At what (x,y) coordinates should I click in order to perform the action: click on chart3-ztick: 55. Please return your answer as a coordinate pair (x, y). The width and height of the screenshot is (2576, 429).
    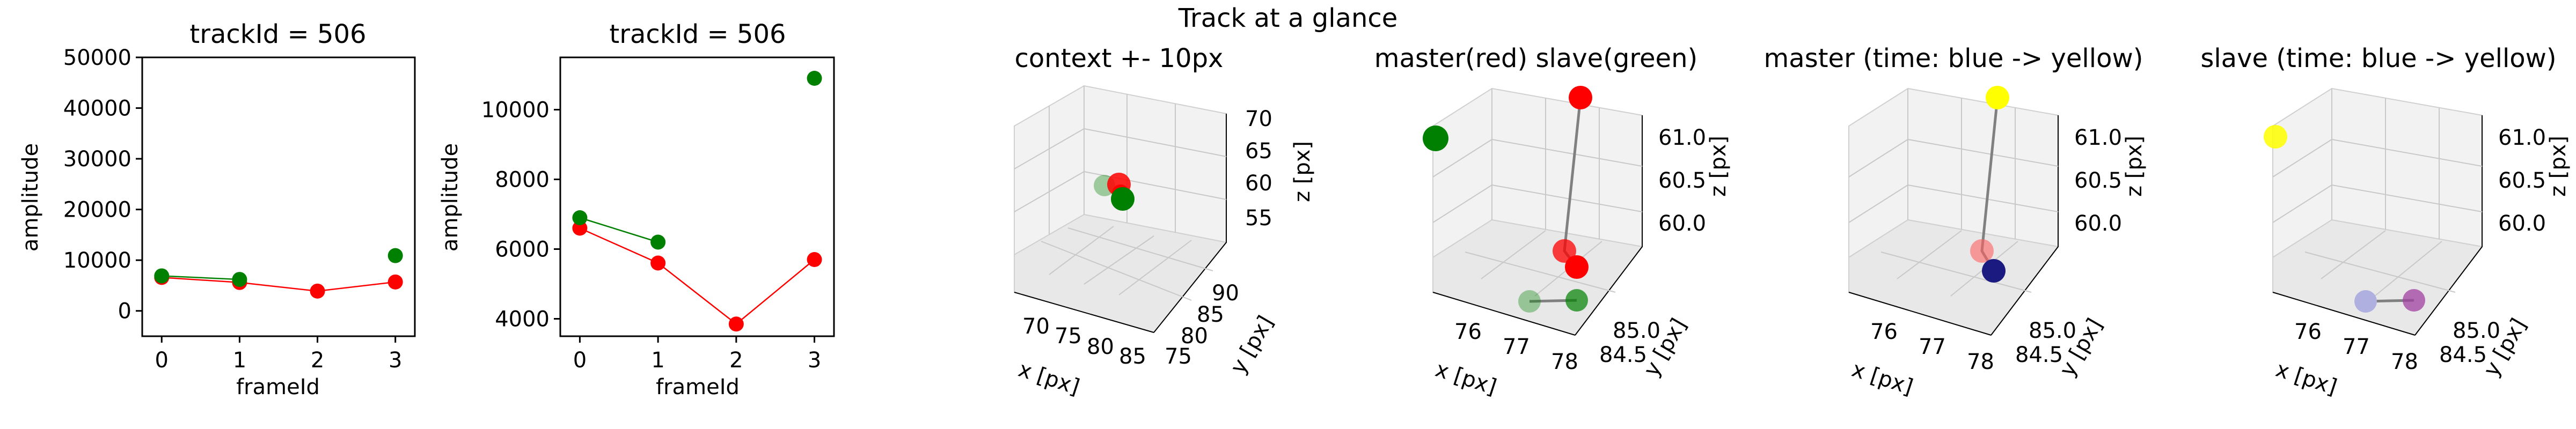
    Looking at the image, I should click on (1258, 218).